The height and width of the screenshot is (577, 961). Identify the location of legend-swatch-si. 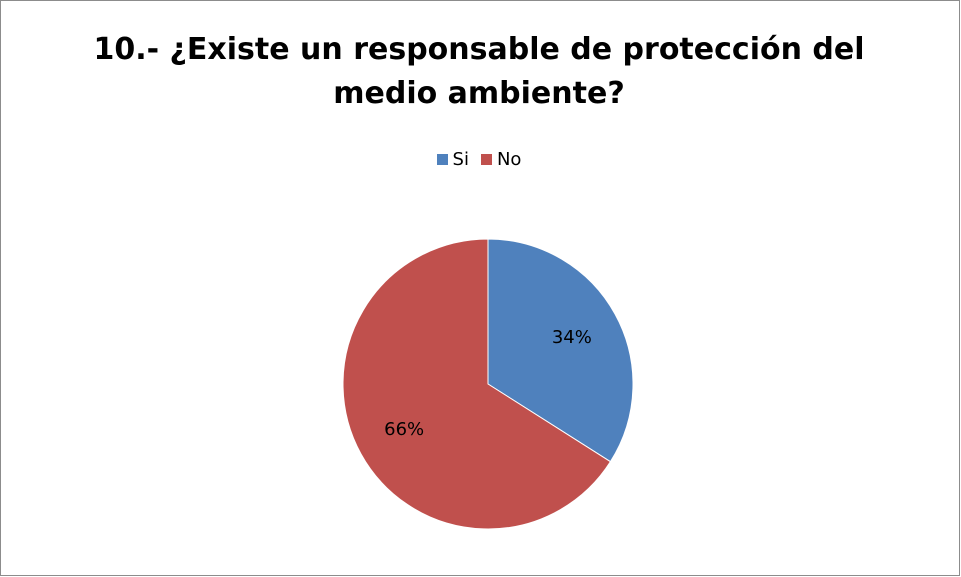
(442, 159).